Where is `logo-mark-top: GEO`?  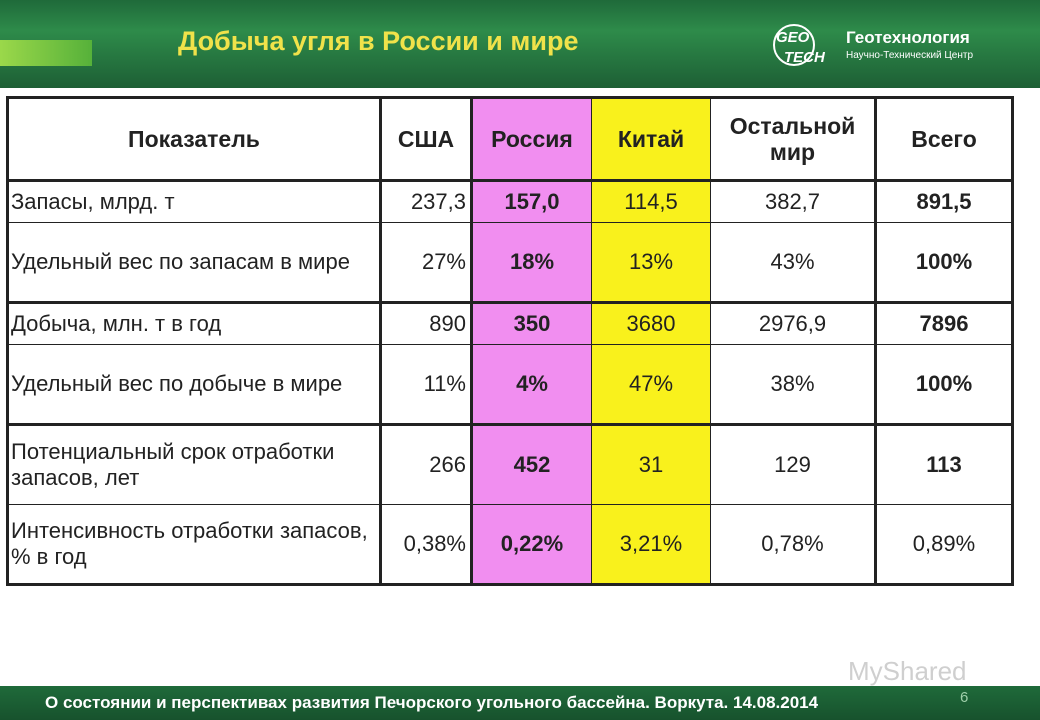 logo-mark-top: GEO is located at coordinates (793, 37).